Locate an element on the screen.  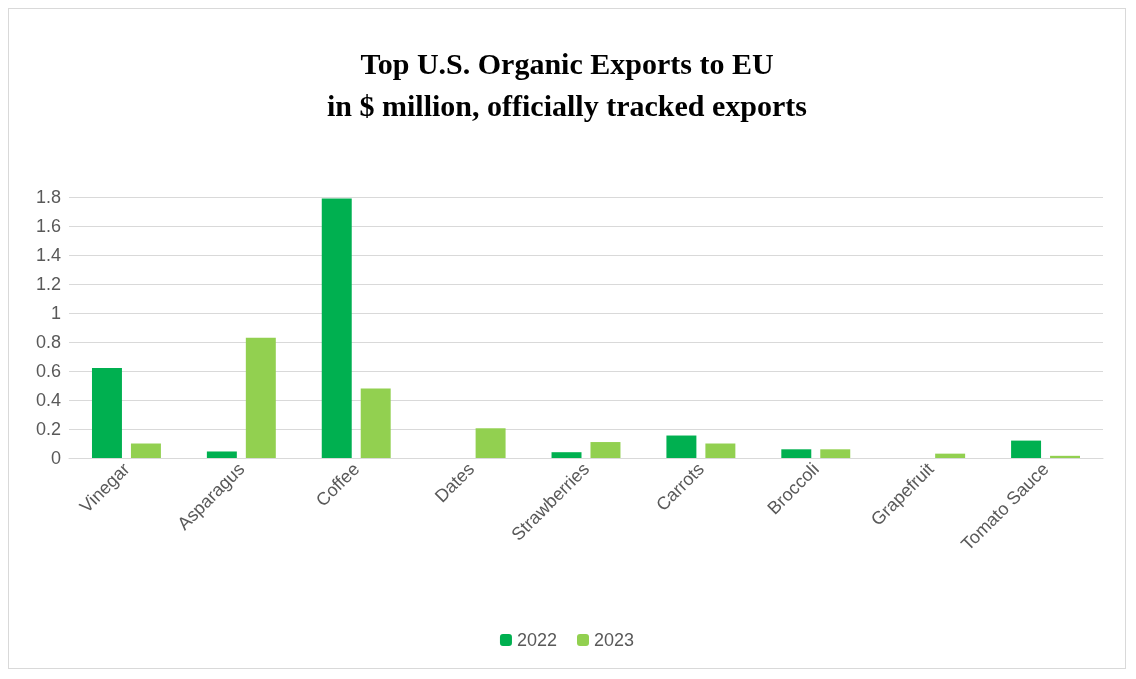
y-tick-label: 1 is located at coordinates (55, 313).